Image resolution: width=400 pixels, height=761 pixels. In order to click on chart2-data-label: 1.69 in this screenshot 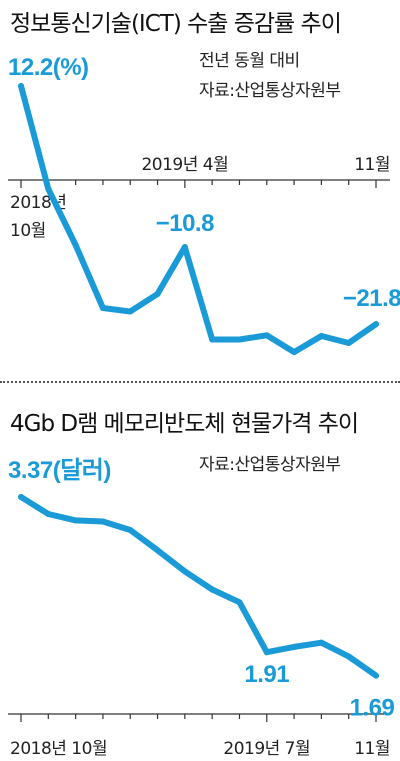, I will do `click(372, 708)`.